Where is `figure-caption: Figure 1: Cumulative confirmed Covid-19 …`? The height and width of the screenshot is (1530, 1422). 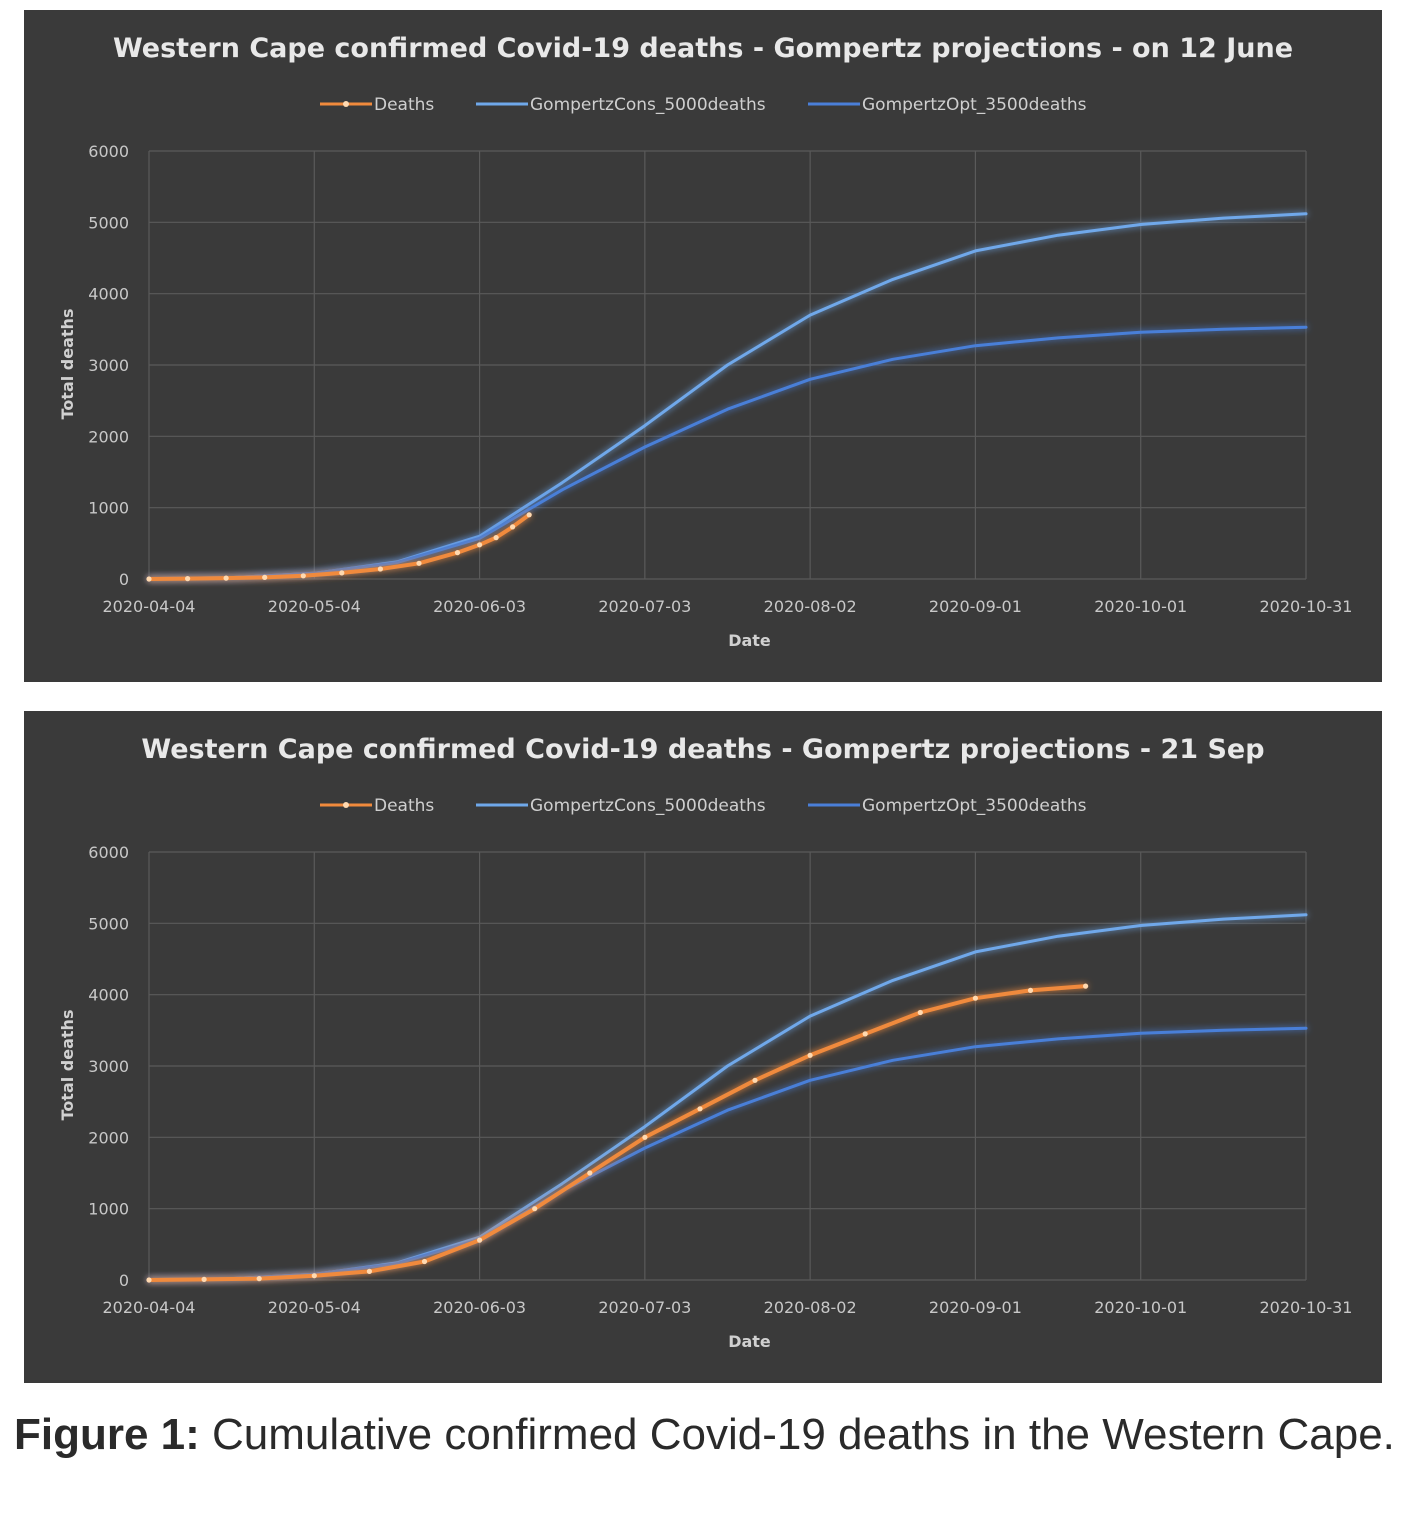 figure-caption: Figure 1: Cumulative confirmed Covid-19 … is located at coordinates (709, 1435).